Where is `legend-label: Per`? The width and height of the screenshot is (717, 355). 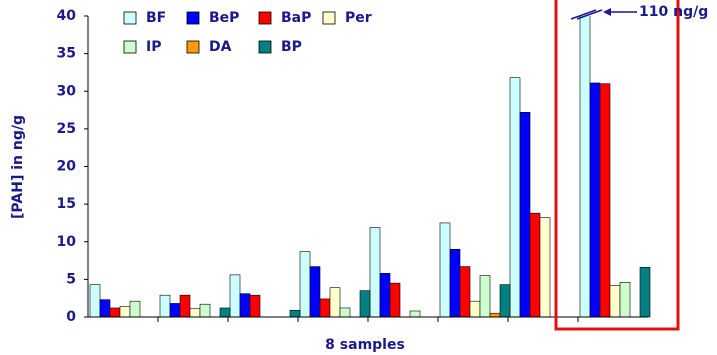 legend-label: Per is located at coordinates (358, 18).